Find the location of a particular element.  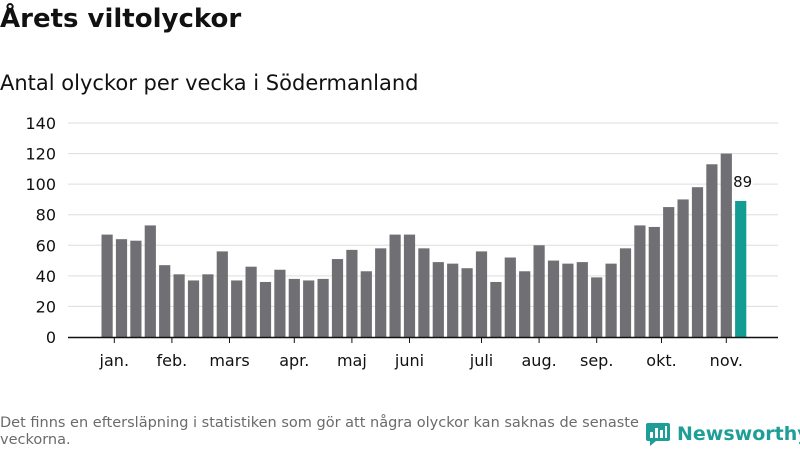

chart-title: Årets viltolyckor is located at coordinates (121, 19).